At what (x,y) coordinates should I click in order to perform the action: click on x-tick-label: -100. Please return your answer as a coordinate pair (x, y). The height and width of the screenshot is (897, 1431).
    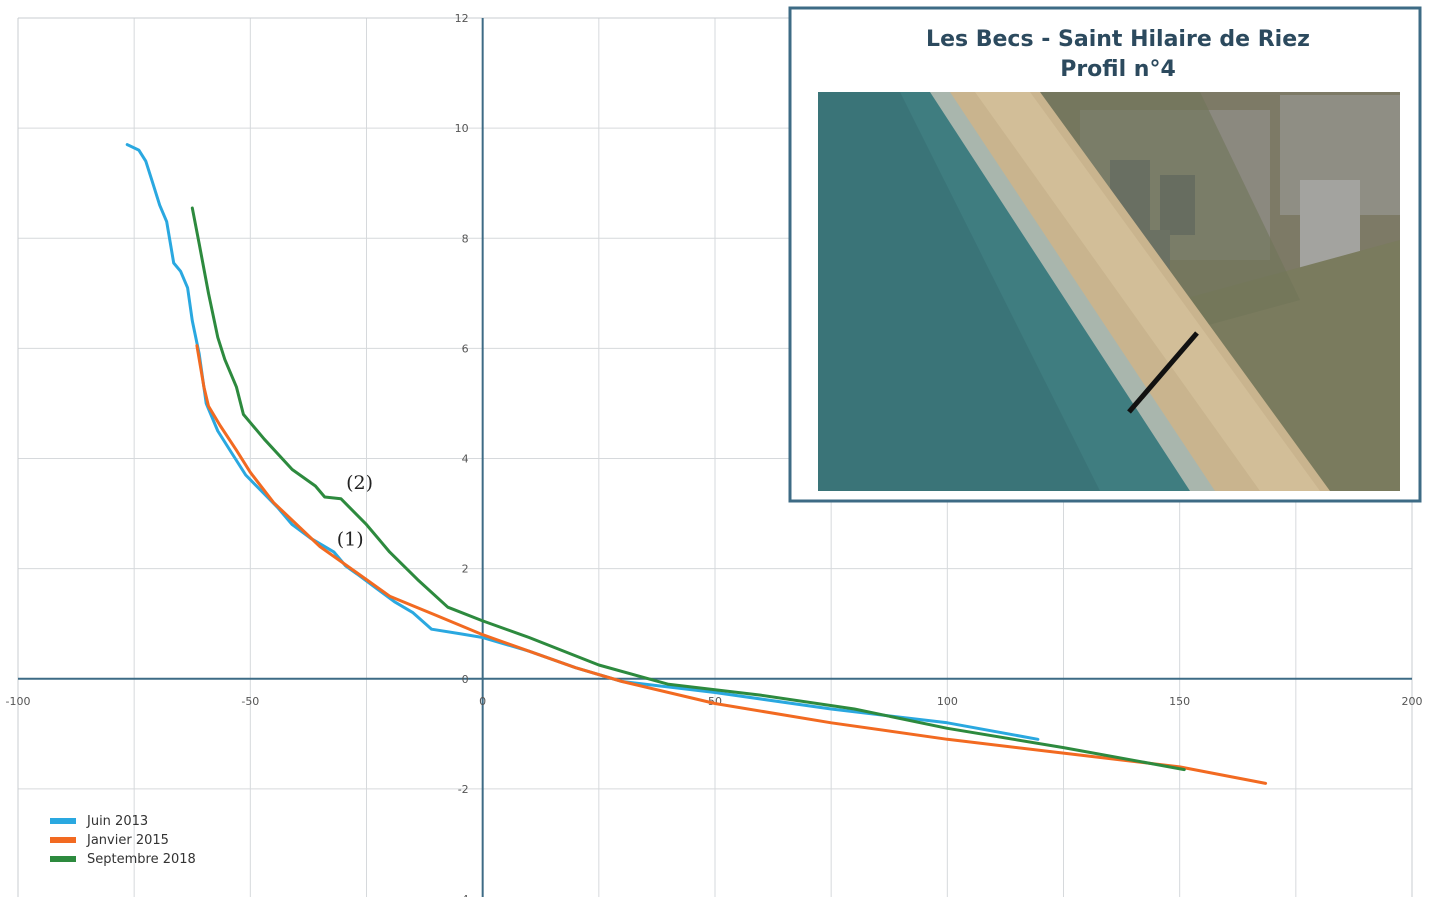
    Looking at the image, I should click on (18, 701).